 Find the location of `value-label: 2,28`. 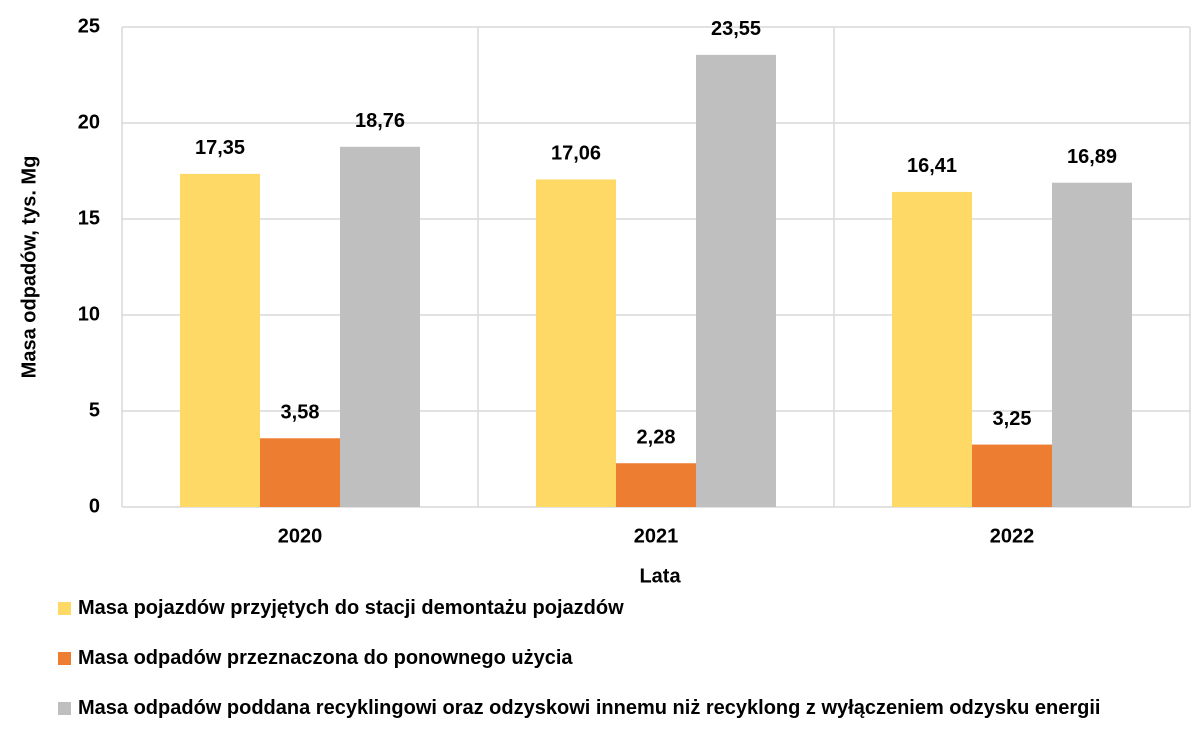

value-label: 2,28 is located at coordinates (656, 438).